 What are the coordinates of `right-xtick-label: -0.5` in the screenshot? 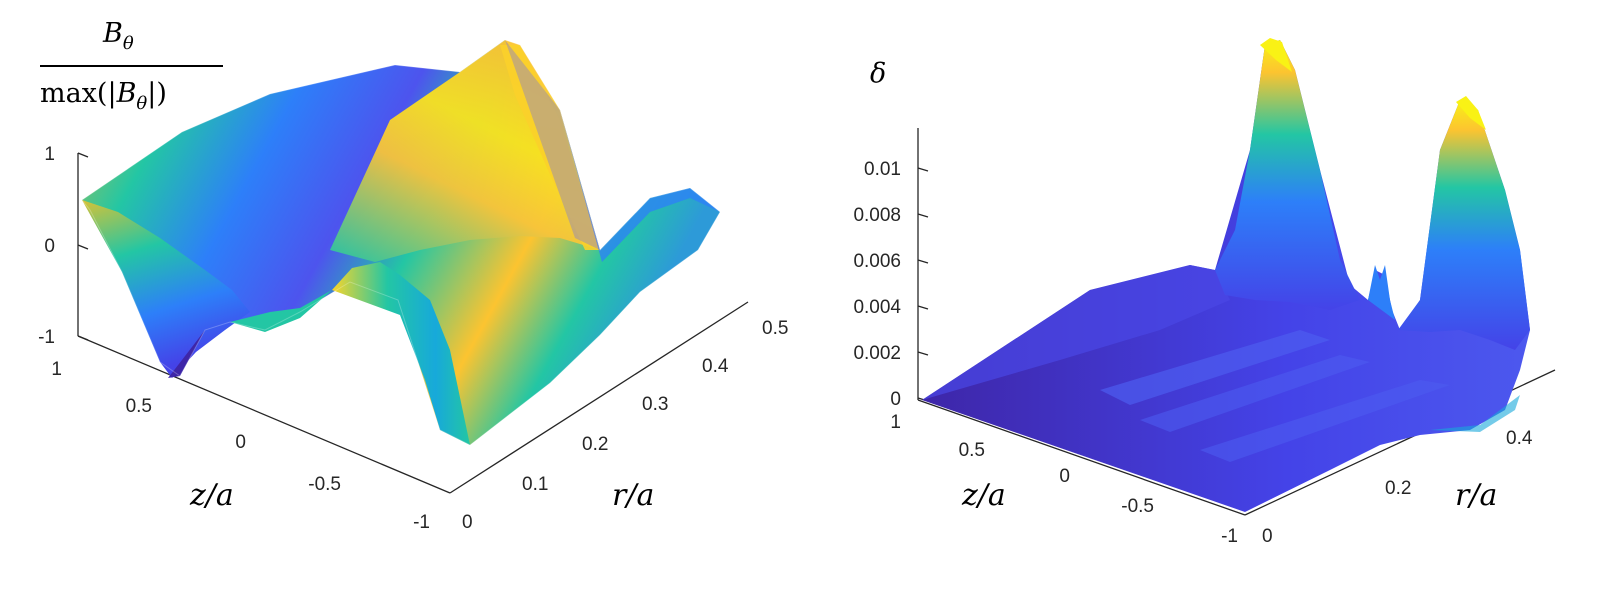 It's located at (1137, 506).